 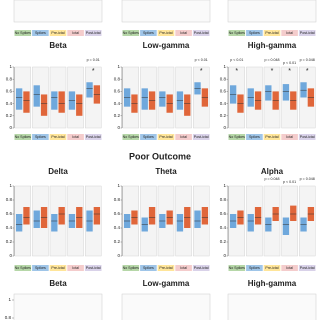 What do you see at coordinates (160, 156) in the screenshot?
I see `section-title: Poor Outcome` at bounding box center [160, 156].